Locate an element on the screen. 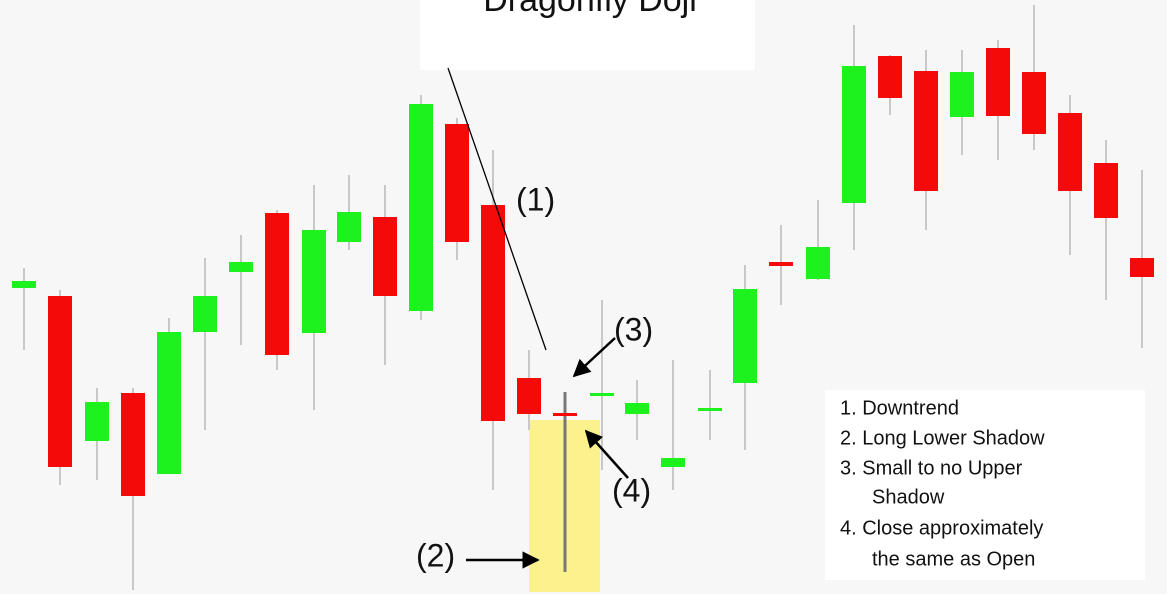 This screenshot has height=594, width=1167. legend-item: 2. Long Lower Shadow is located at coordinates (942, 438).